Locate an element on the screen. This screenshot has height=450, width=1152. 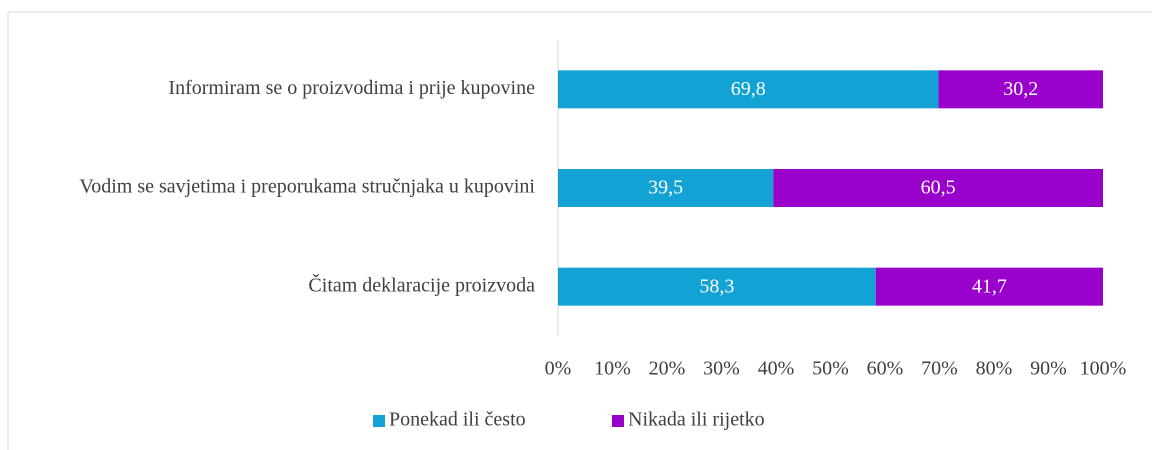
x-tick-label: 20% is located at coordinates (667, 369).